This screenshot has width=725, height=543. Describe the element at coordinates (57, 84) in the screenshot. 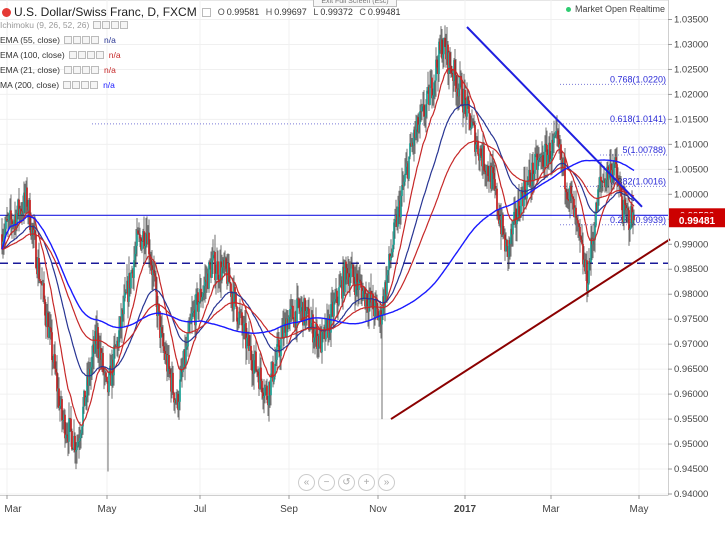

I see `indicator-ma200: MA (200, close) n/a` at that location.